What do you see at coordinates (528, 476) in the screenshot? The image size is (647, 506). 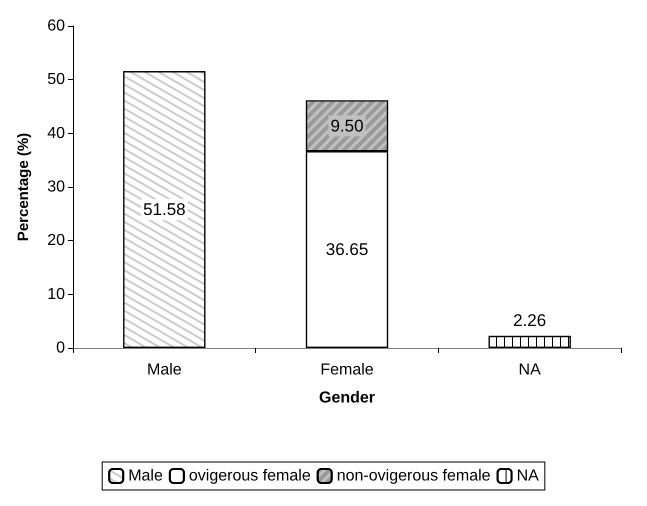 I see `legend-label: NA` at bounding box center [528, 476].